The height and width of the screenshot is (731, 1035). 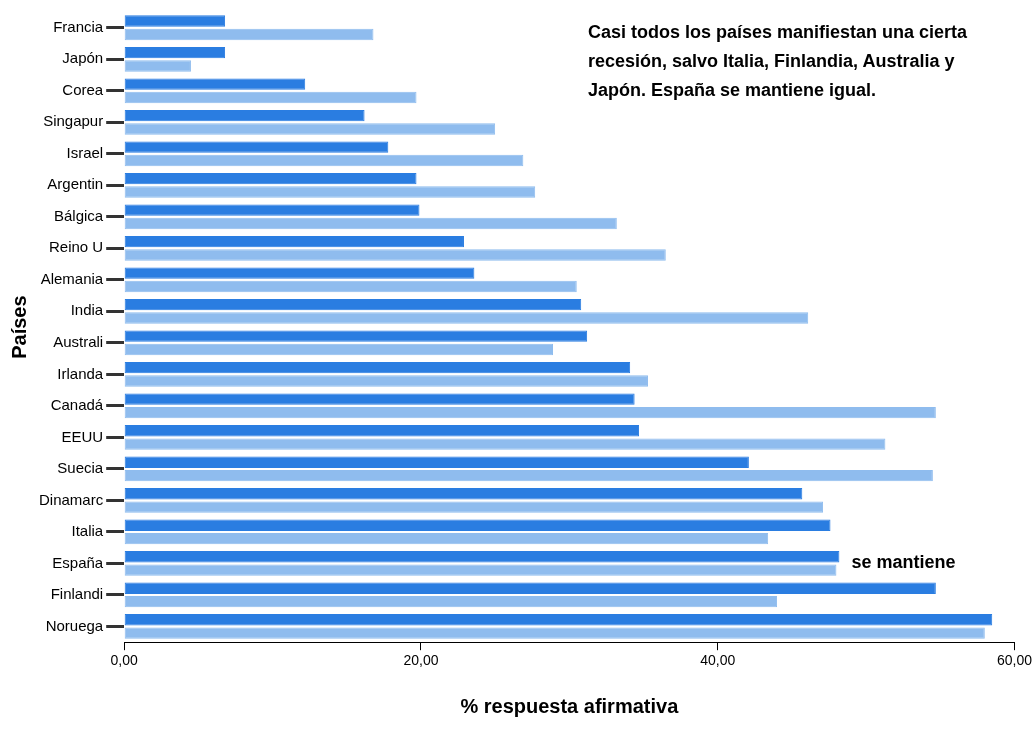 What do you see at coordinates (72, 278) in the screenshot?
I see `y-tick-label: Alemania` at bounding box center [72, 278].